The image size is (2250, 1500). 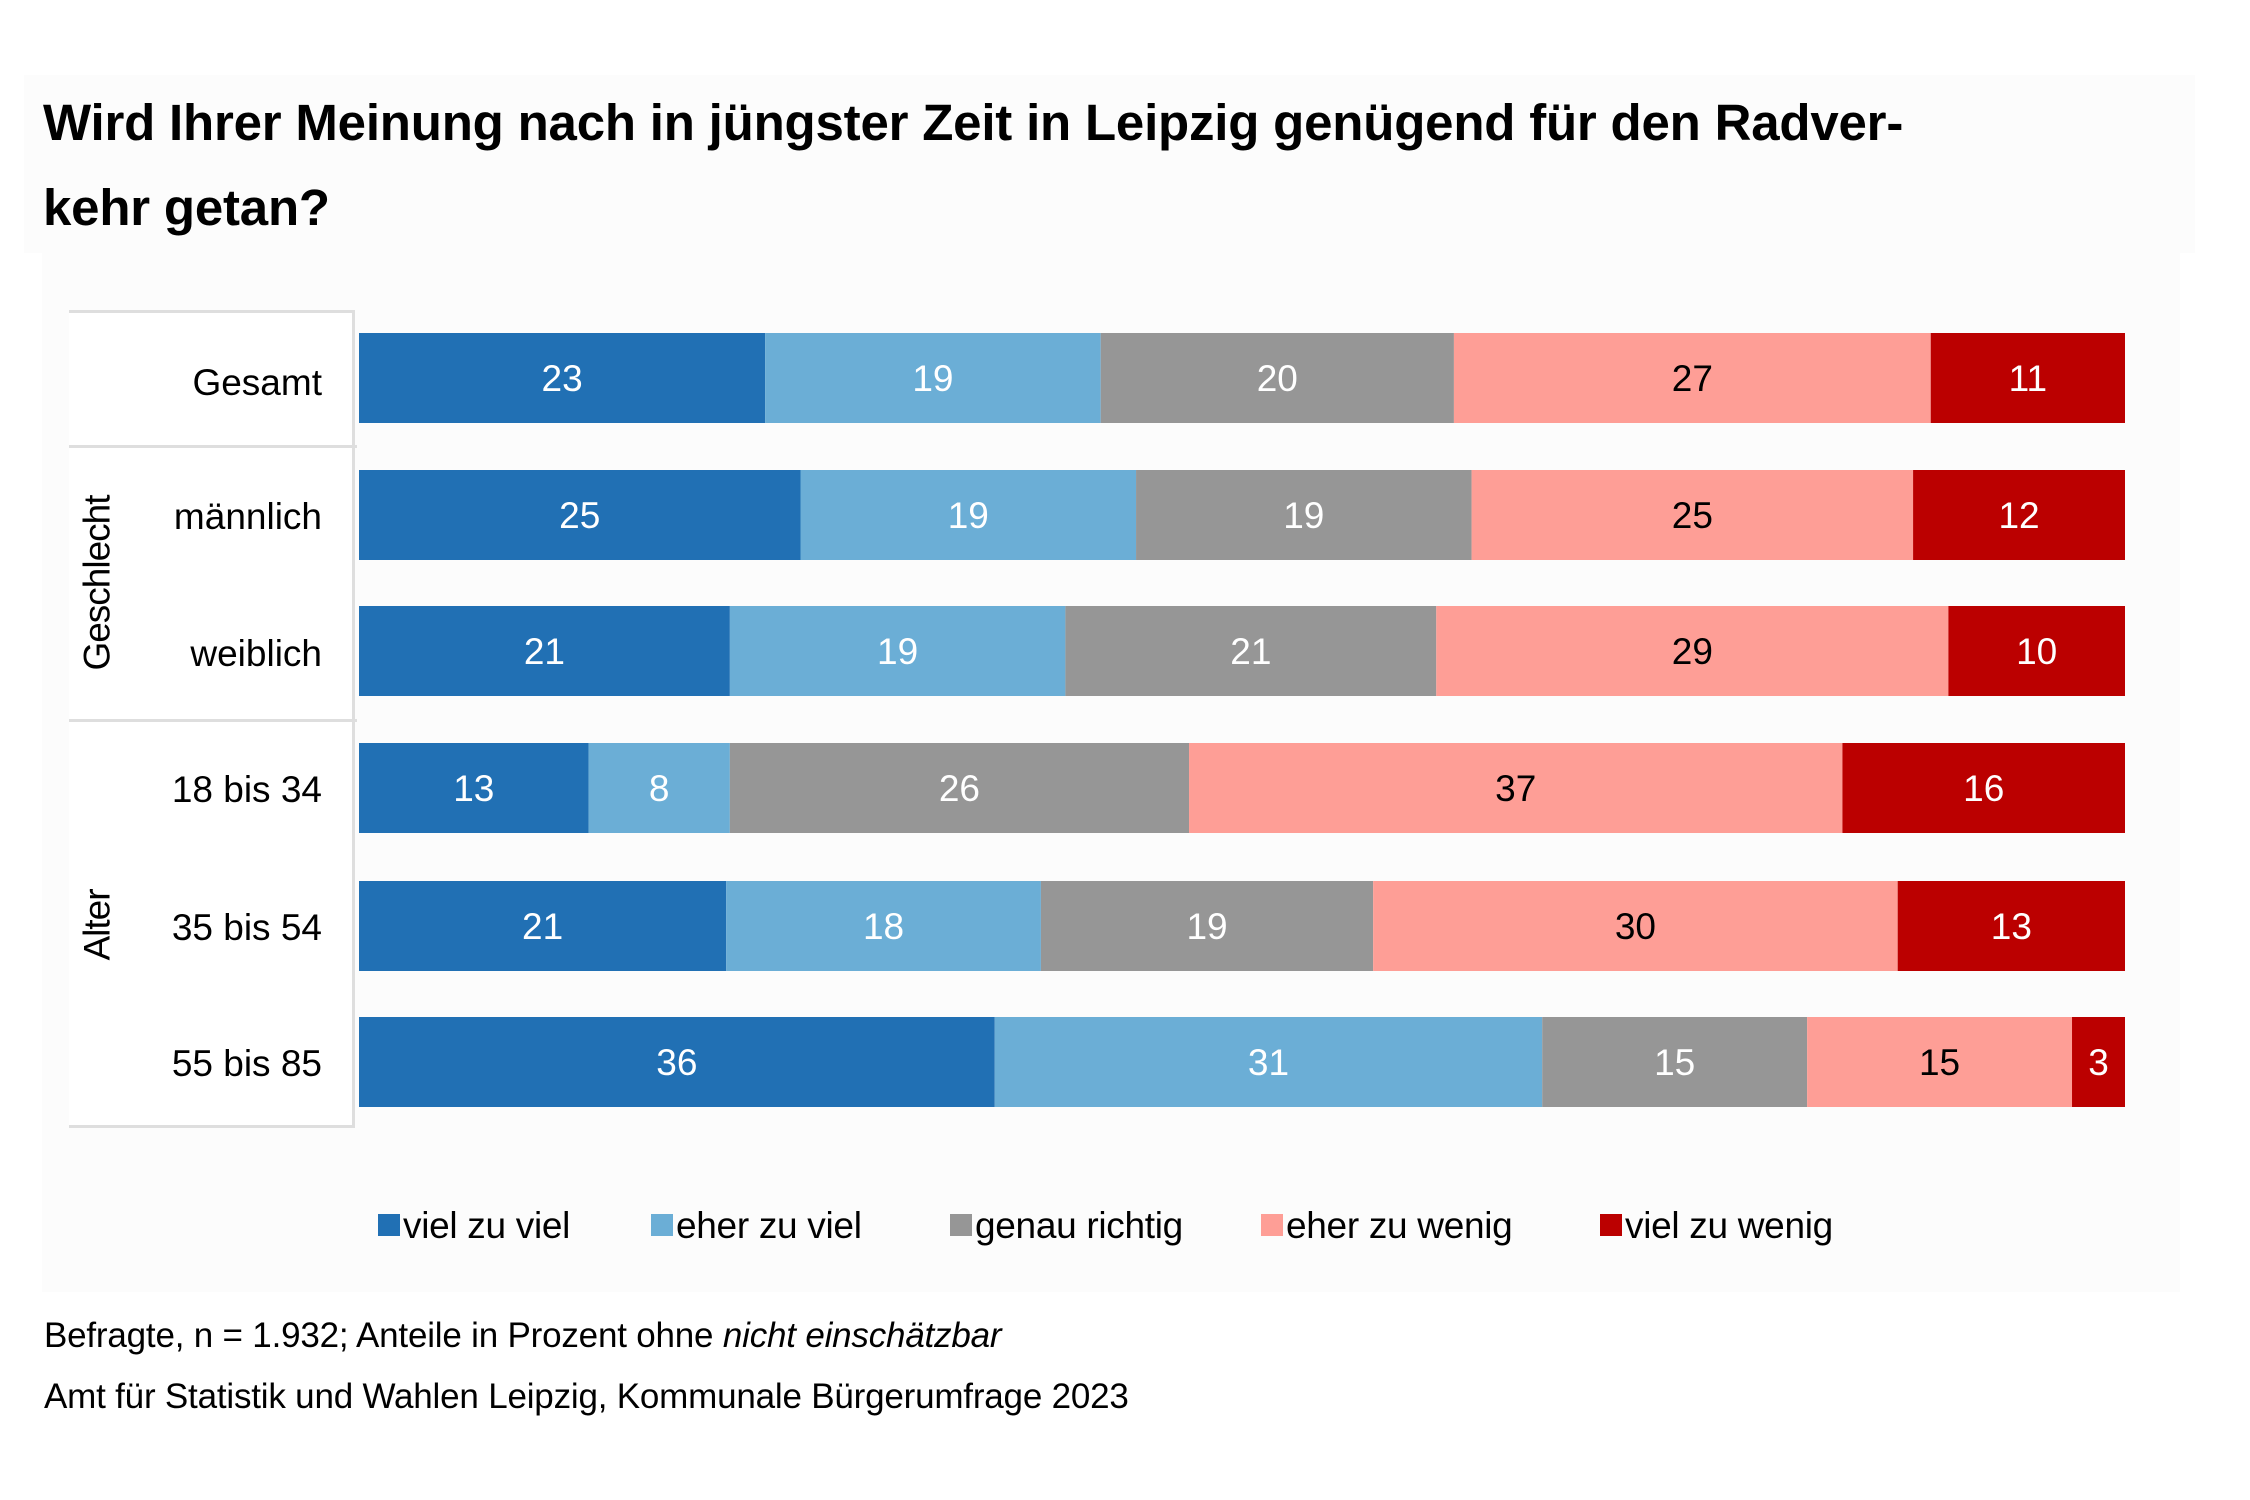 I want to click on data-label-18-bis-34-5: 16, so click(x=1983, y=788).